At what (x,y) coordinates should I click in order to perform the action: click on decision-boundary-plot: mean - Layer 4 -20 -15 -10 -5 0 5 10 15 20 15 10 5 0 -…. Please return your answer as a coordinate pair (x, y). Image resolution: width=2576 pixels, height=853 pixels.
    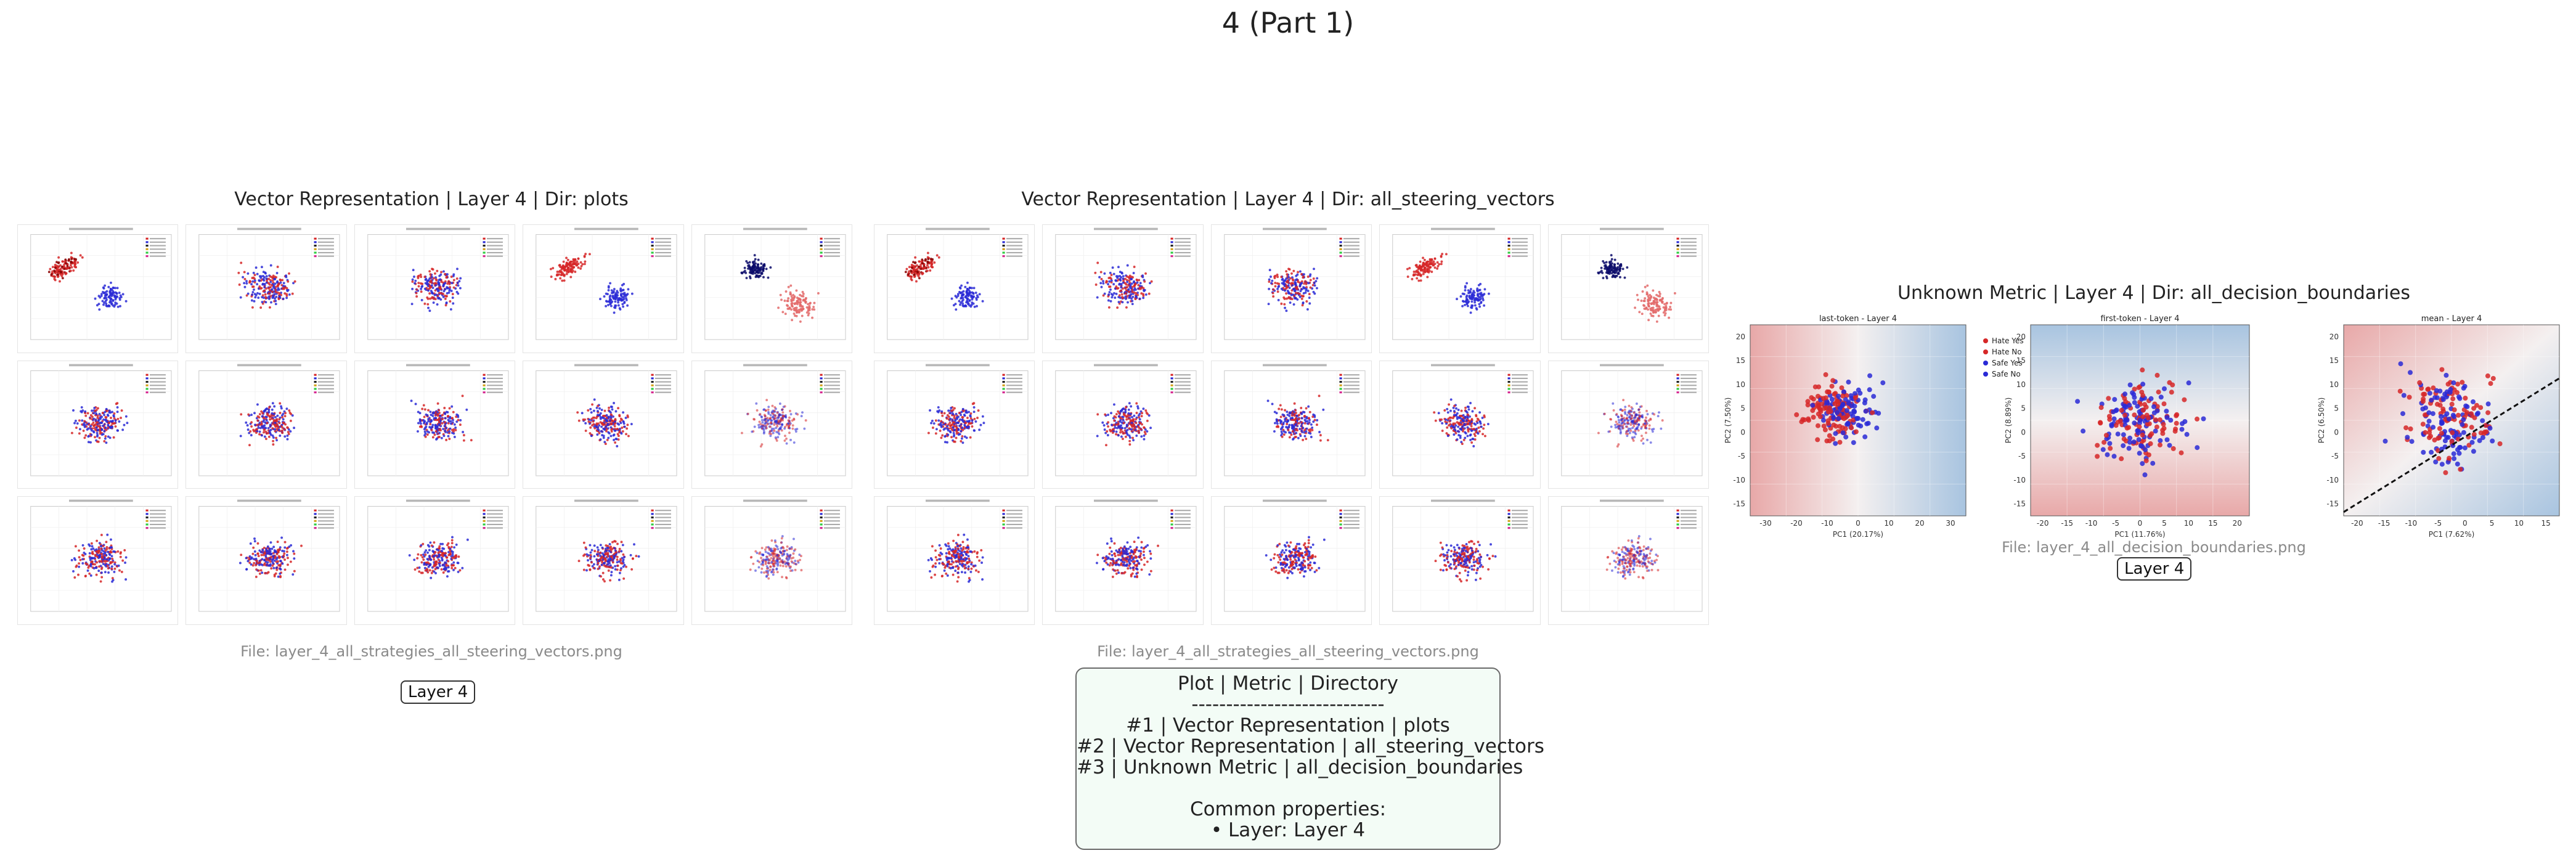
    Looking at the image, I should click on (2446, 428).